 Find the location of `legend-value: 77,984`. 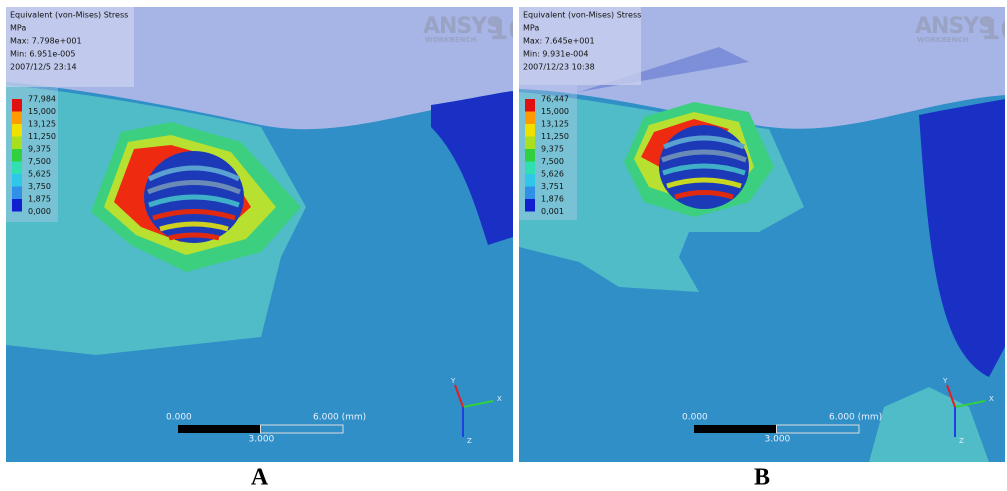

legend-value: 77,984 is located at coordinates (42, 99).